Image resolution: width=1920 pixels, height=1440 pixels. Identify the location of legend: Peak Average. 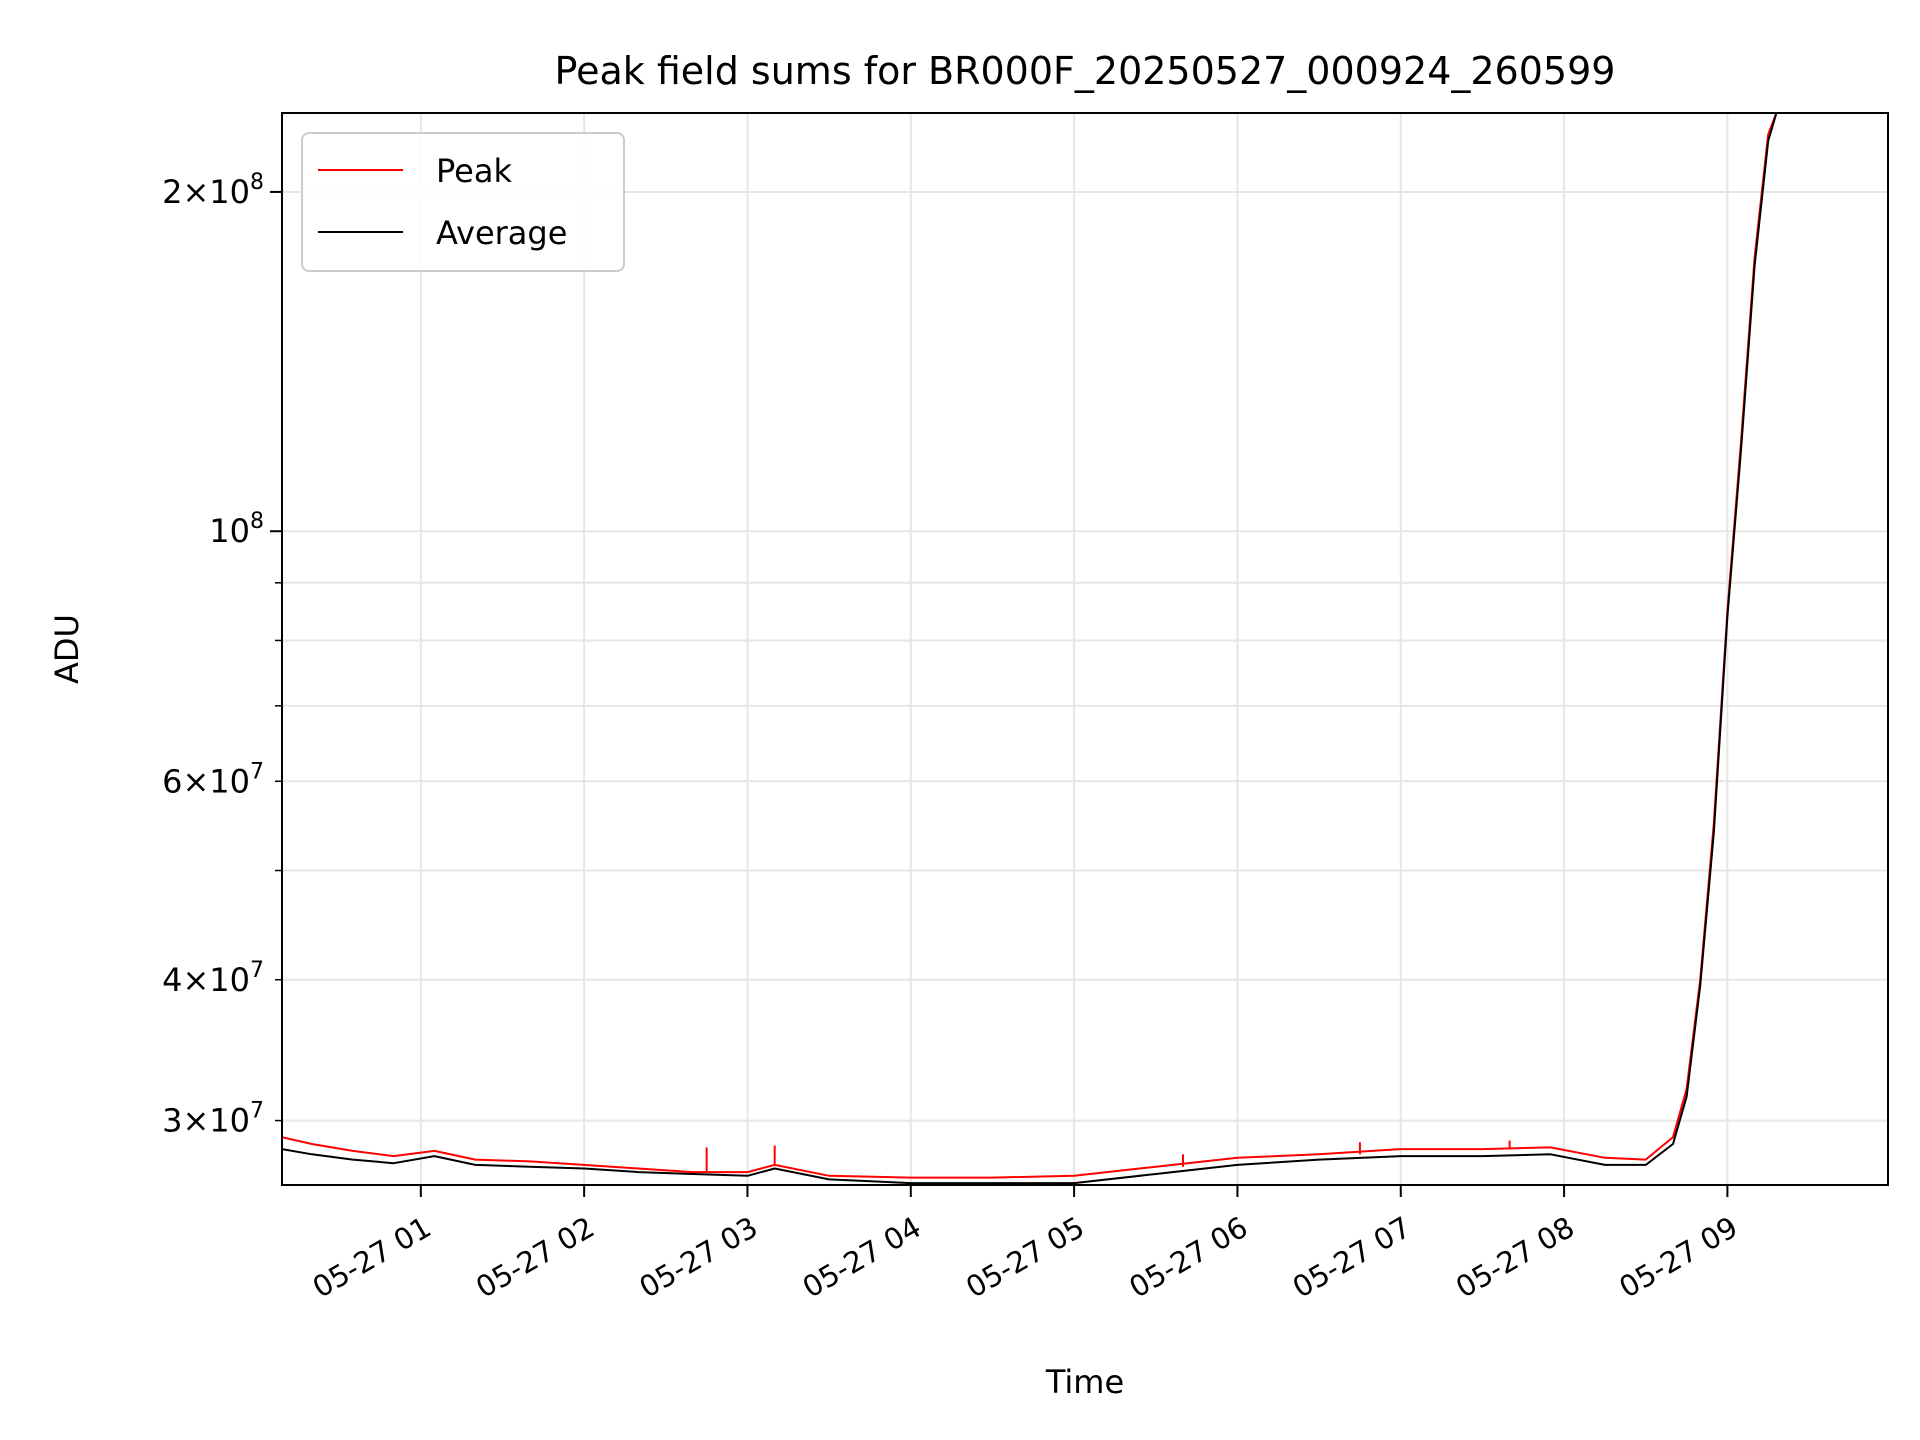
(463, 202).